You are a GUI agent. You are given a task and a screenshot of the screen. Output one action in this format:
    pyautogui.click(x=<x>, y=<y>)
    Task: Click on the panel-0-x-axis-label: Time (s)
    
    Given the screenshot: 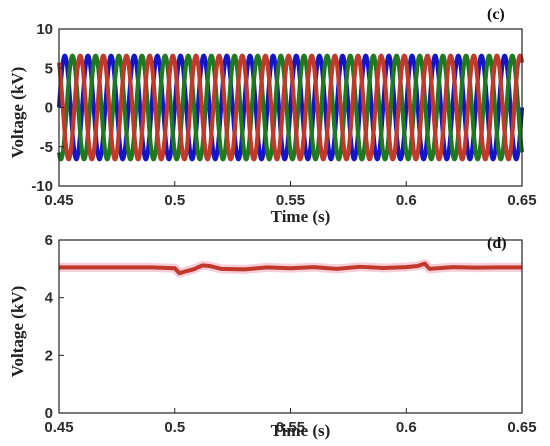 What is the action you would take?
    pyautogui.click(x=301, y=216)
    